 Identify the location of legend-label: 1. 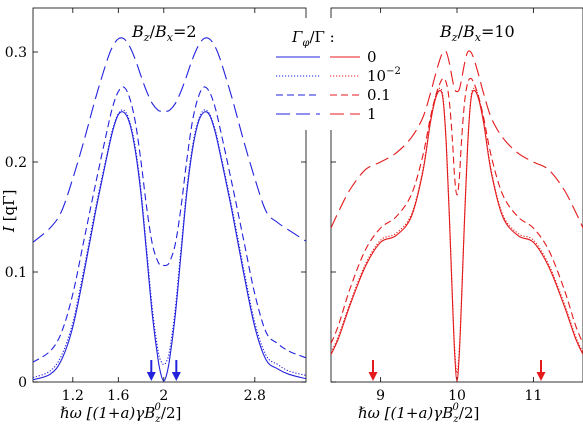
(372, 114).